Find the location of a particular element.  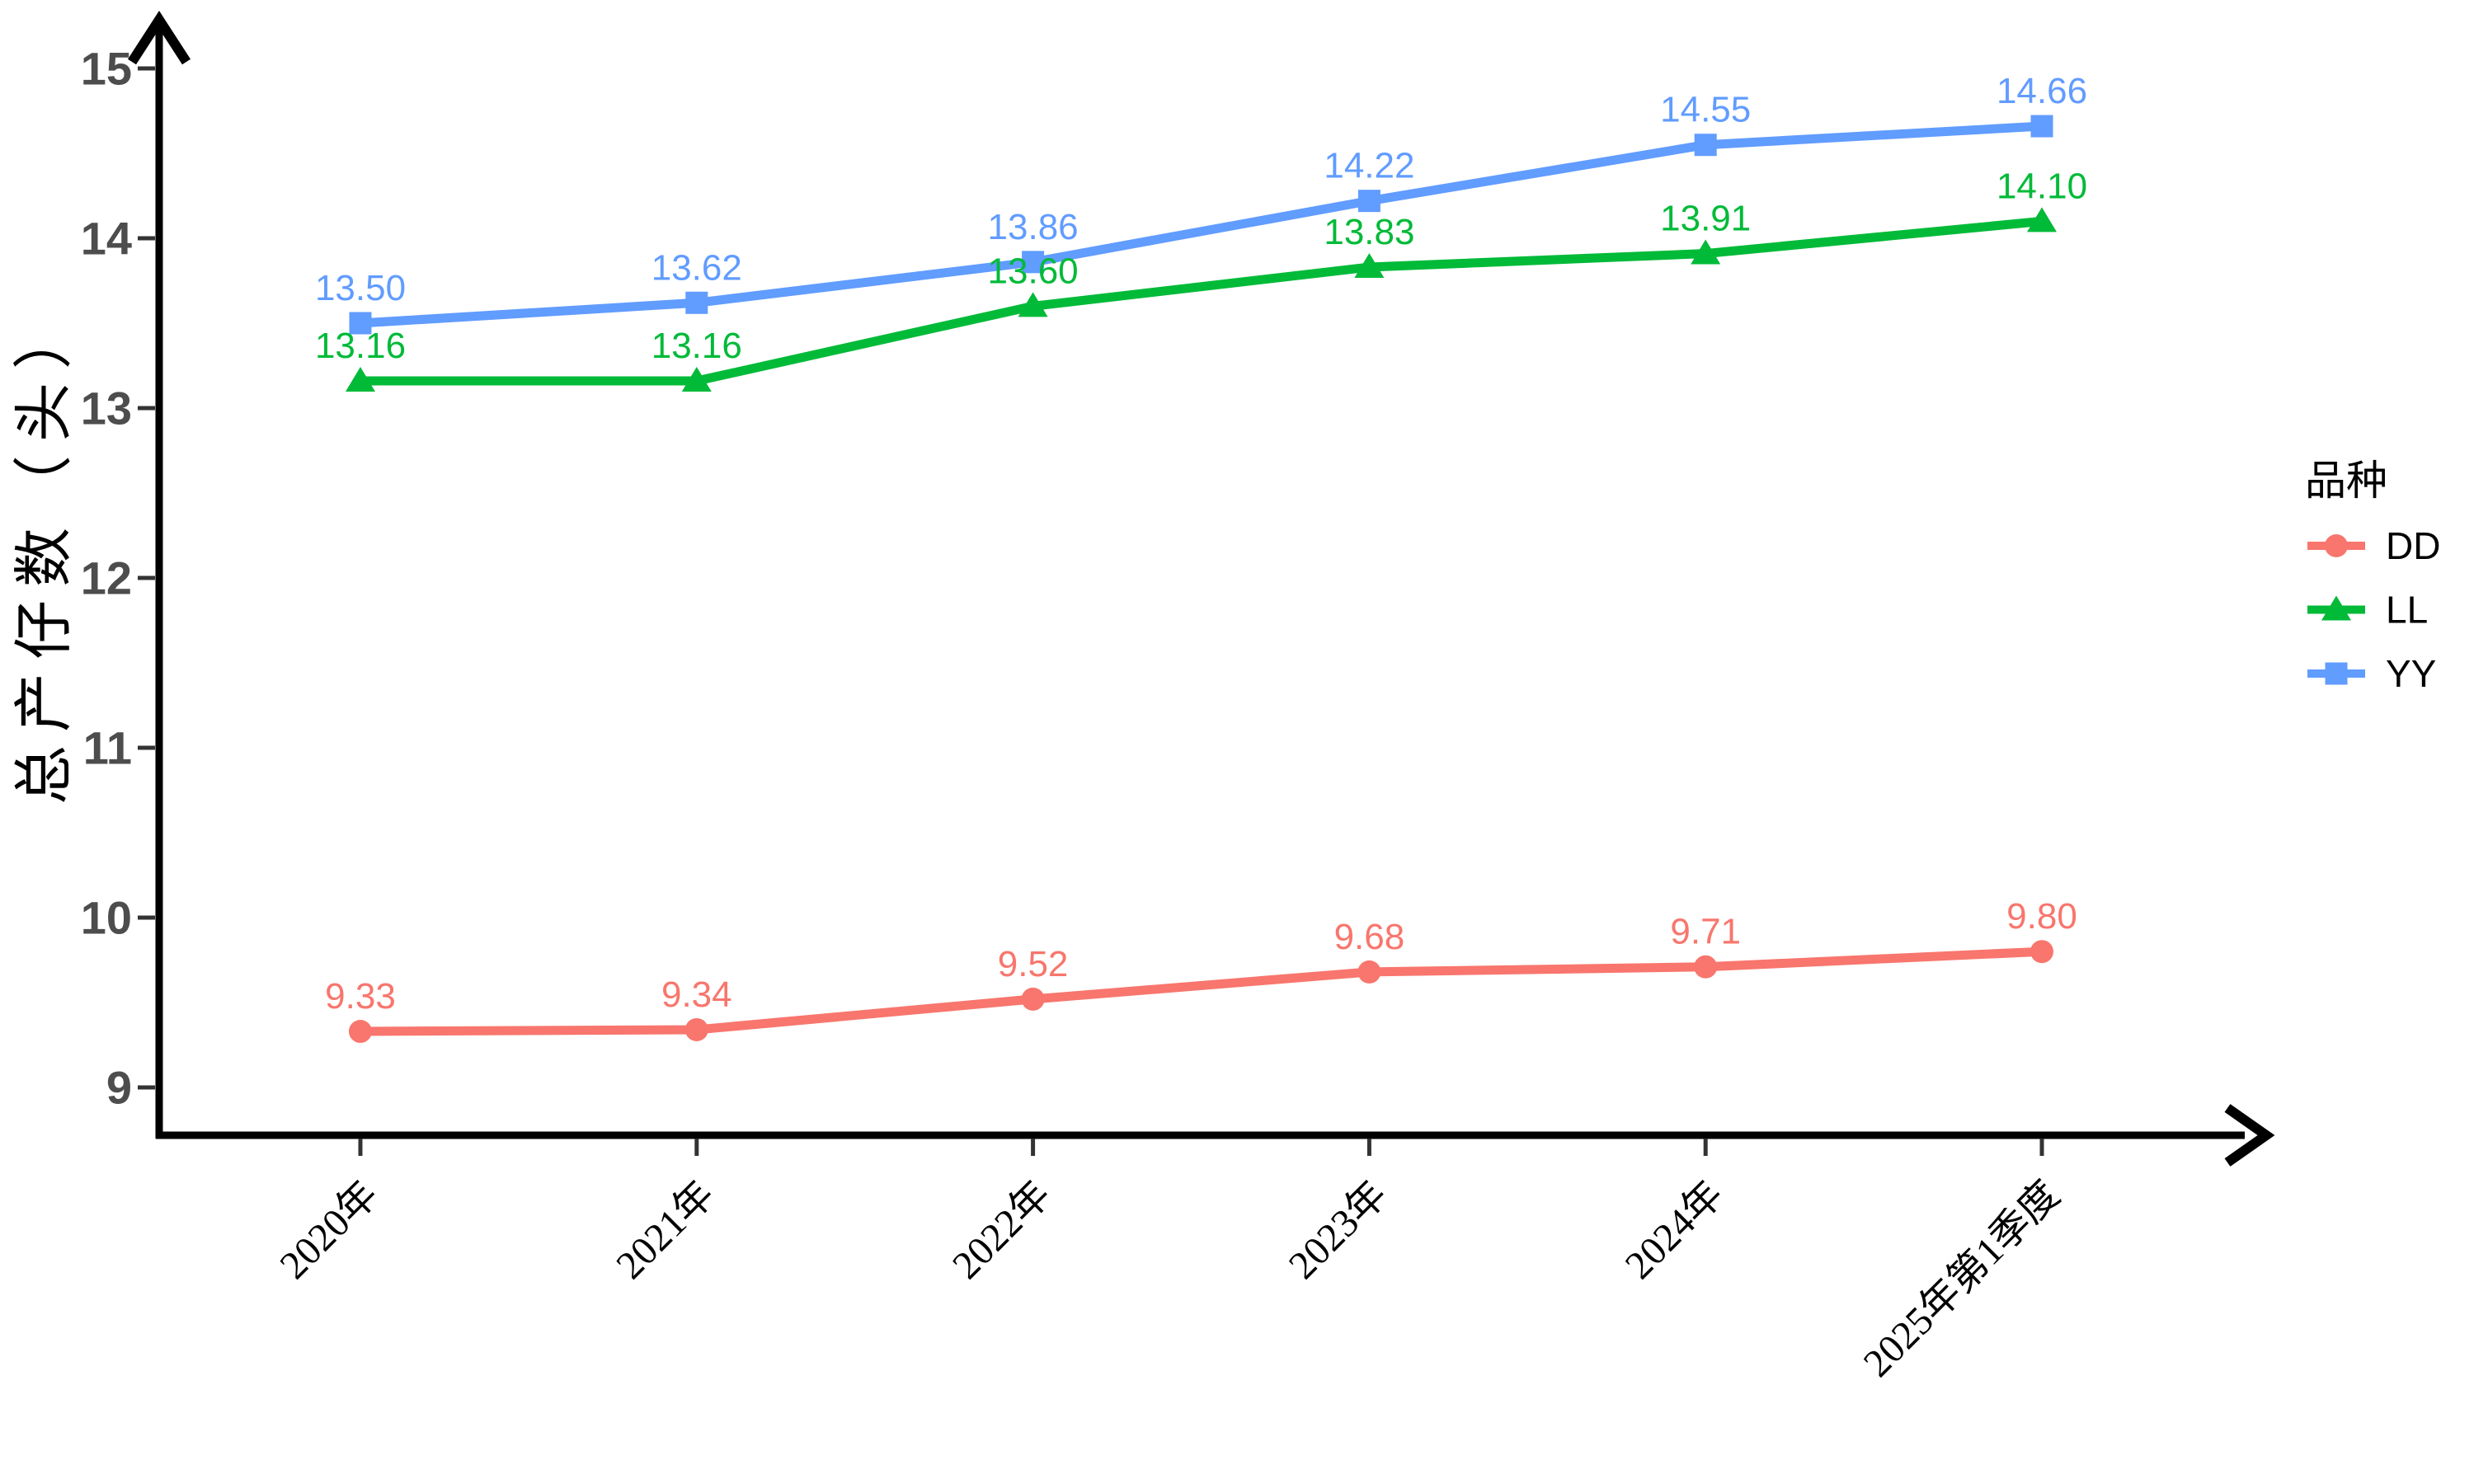

x-tick-label: 2022年 is located at coordinates (1001, 1229).